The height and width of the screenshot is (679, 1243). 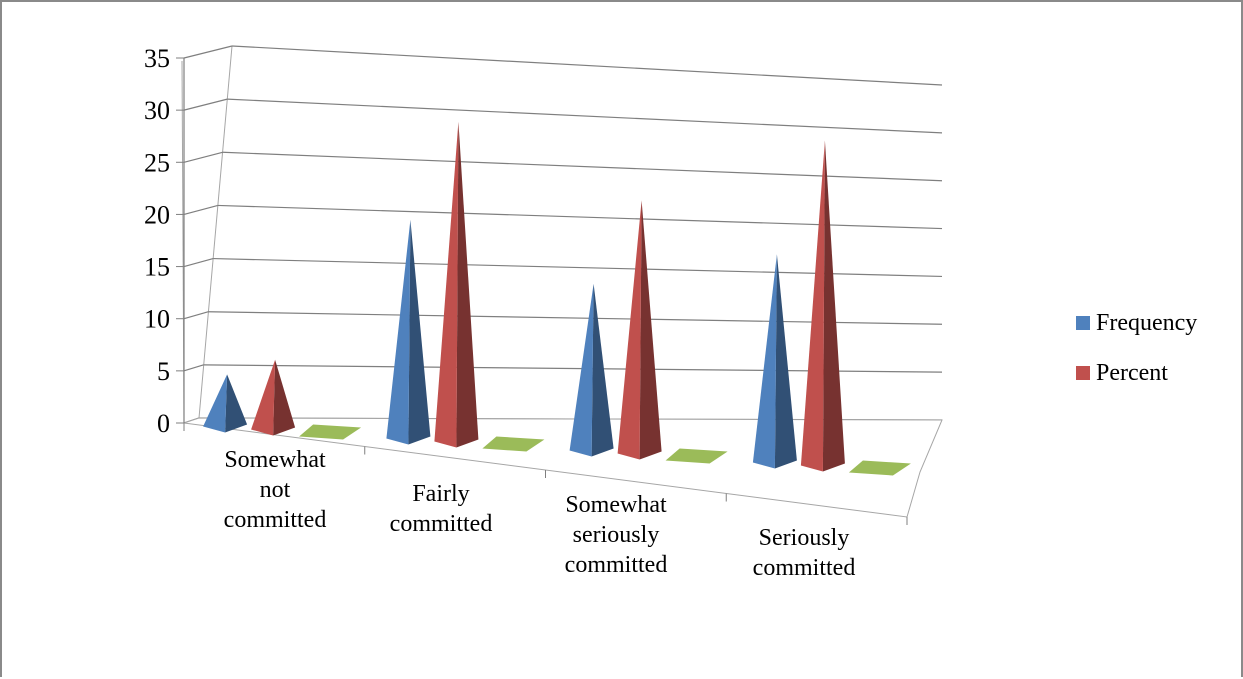 I want to click on category-label-0: not, so click(x=275, y=490).